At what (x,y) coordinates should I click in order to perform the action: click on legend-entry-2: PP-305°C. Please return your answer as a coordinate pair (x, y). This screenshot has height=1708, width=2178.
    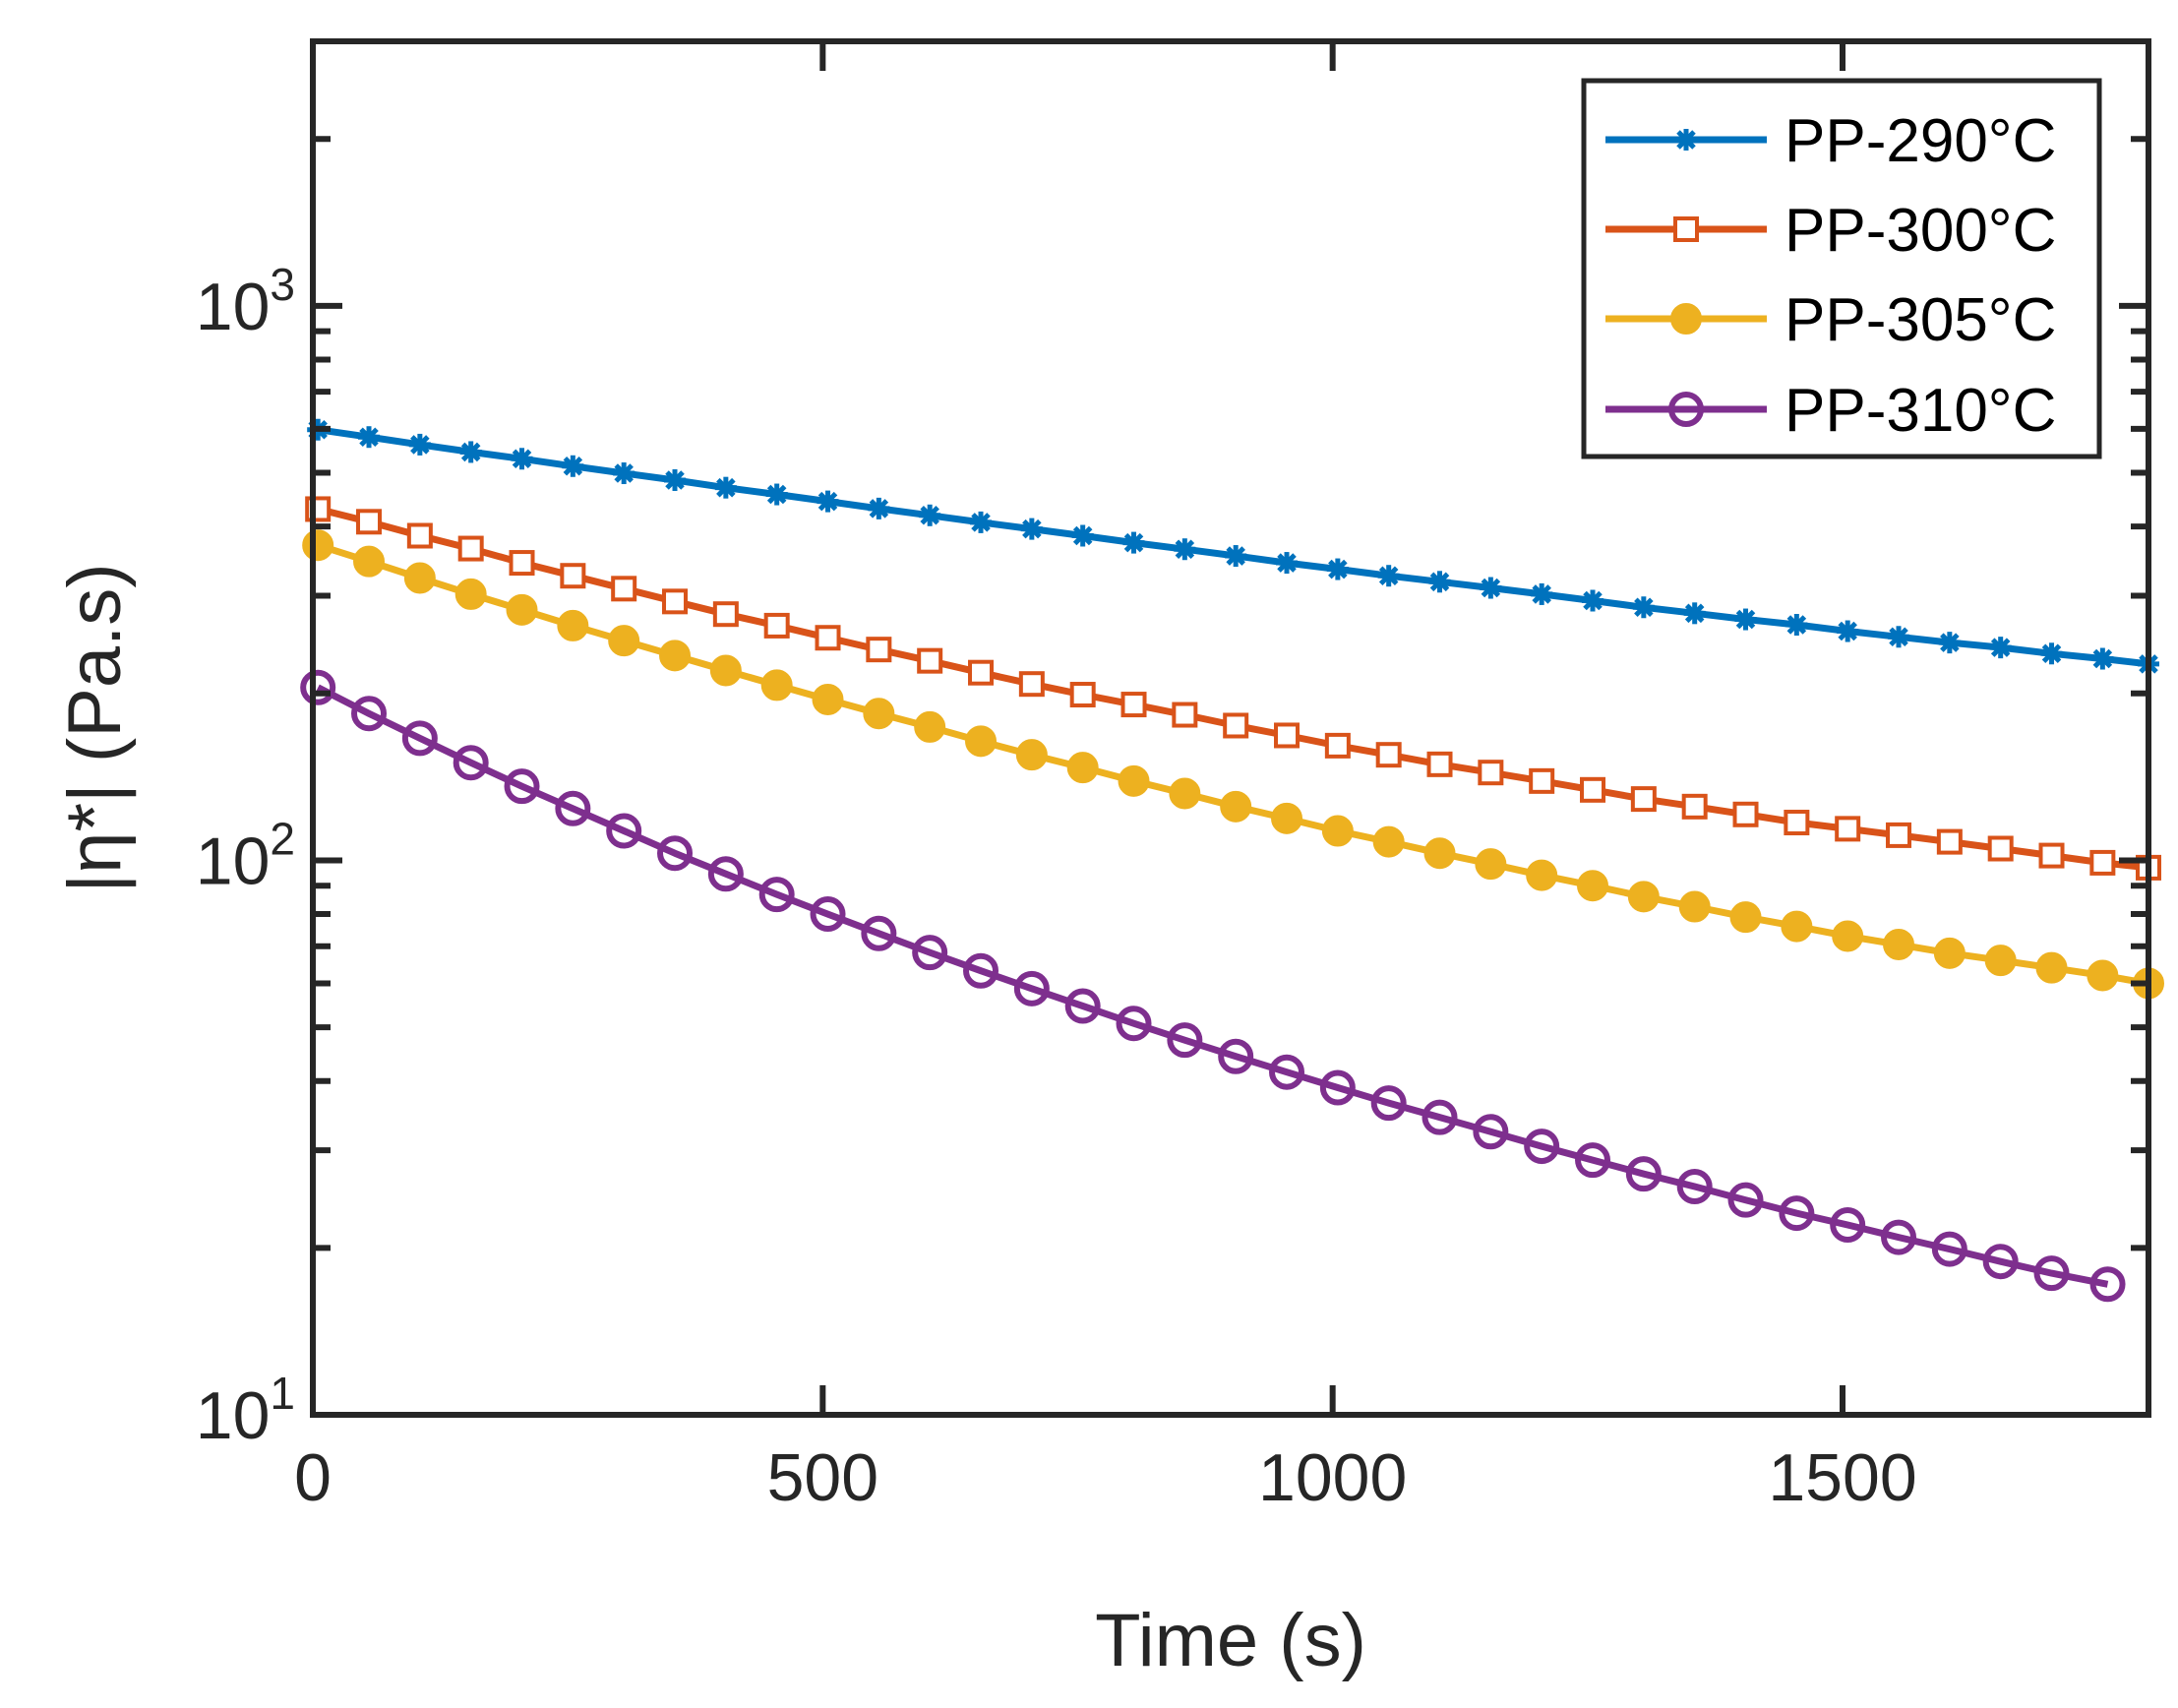
    Looking at the image, I should click on (1830, 320).